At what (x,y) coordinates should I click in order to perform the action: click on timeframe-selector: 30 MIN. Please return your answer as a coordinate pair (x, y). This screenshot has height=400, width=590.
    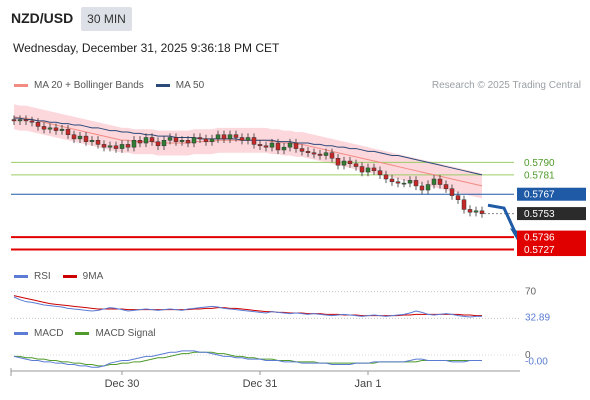
    Looking at the image, I should click on (106, 19).